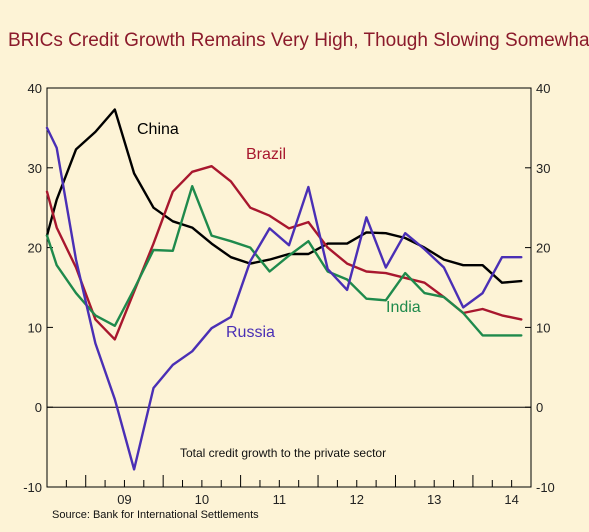 This screenshot has width=589, height=532. What do you see at coordinates (434, 499) in the screenshot?
I see `x-tick-label: 13` at bounding box center [434, 499].